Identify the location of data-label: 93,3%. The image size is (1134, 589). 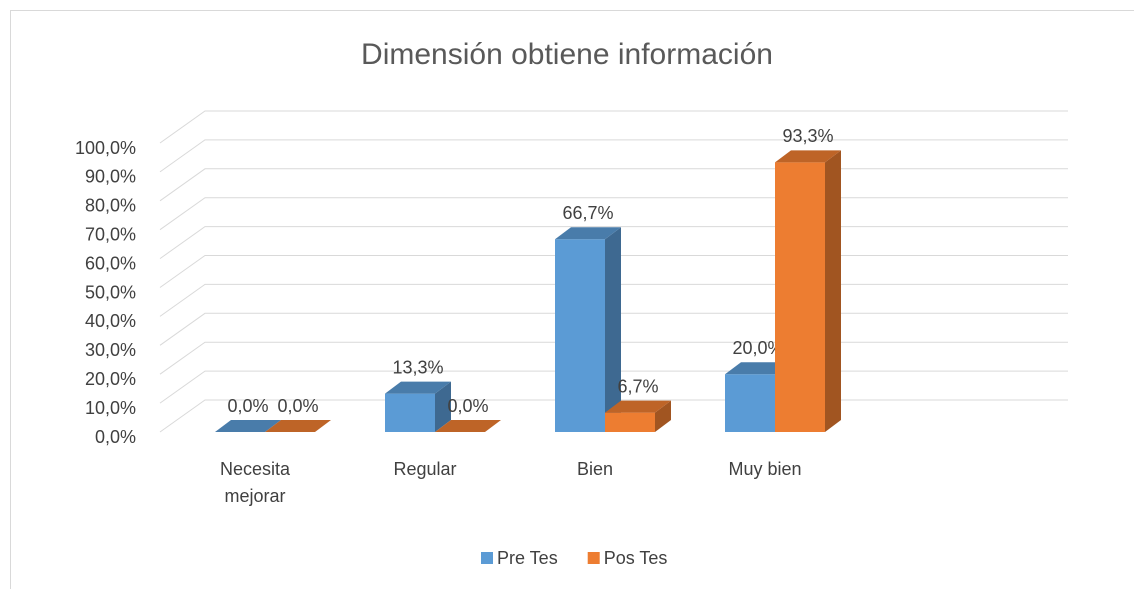
(807, 136).